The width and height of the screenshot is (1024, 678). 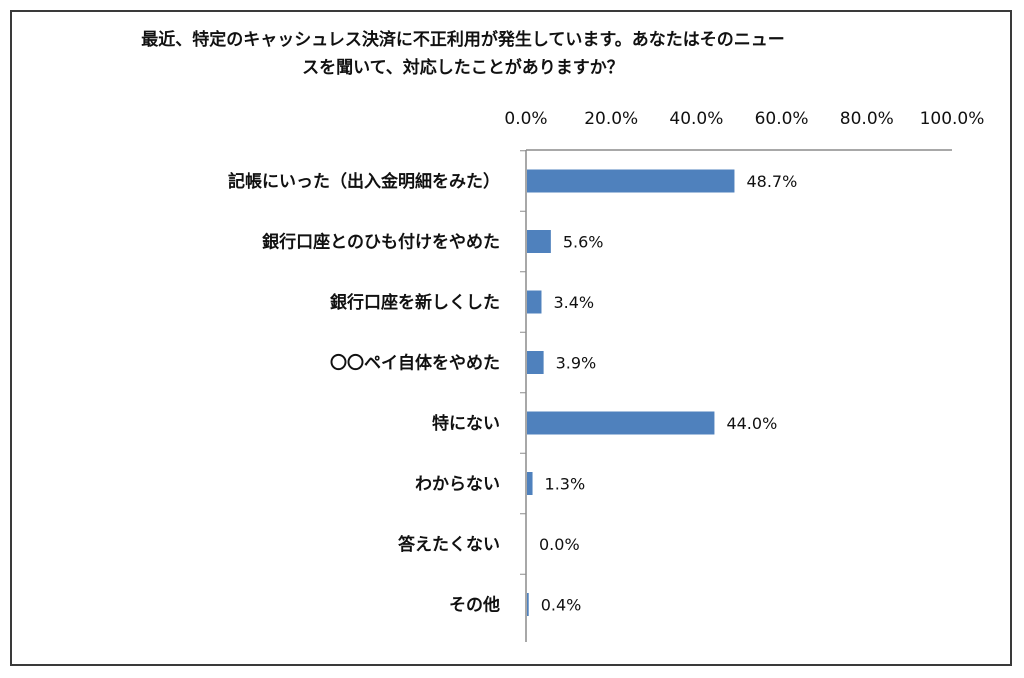 What do you see at coordinates (771, 181) in the screenshot?
I see `data-label: 48.7%` at bounding box center [771, 181].